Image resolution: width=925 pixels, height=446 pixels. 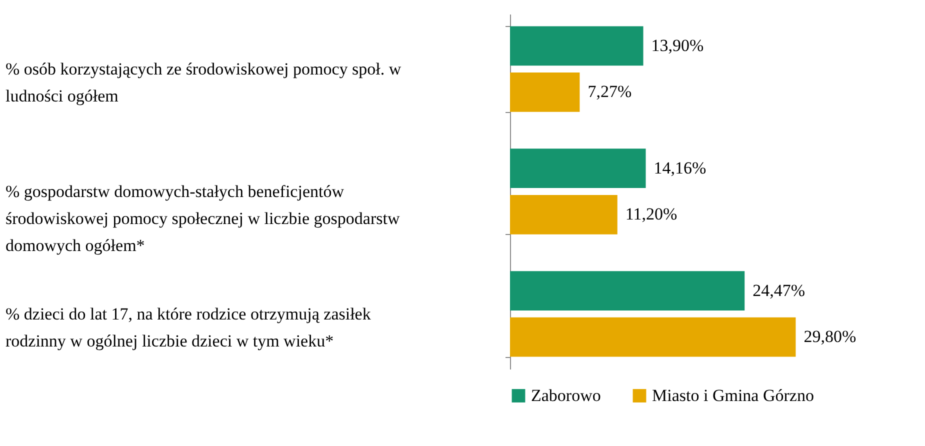 I want to click on y-tick-label: % dzieci do lat 17, na które rodzice otrzymują zasiłek rodzinny w ogólnej liczbie dzieci w tym wieku*, so click(x=189, y=327).